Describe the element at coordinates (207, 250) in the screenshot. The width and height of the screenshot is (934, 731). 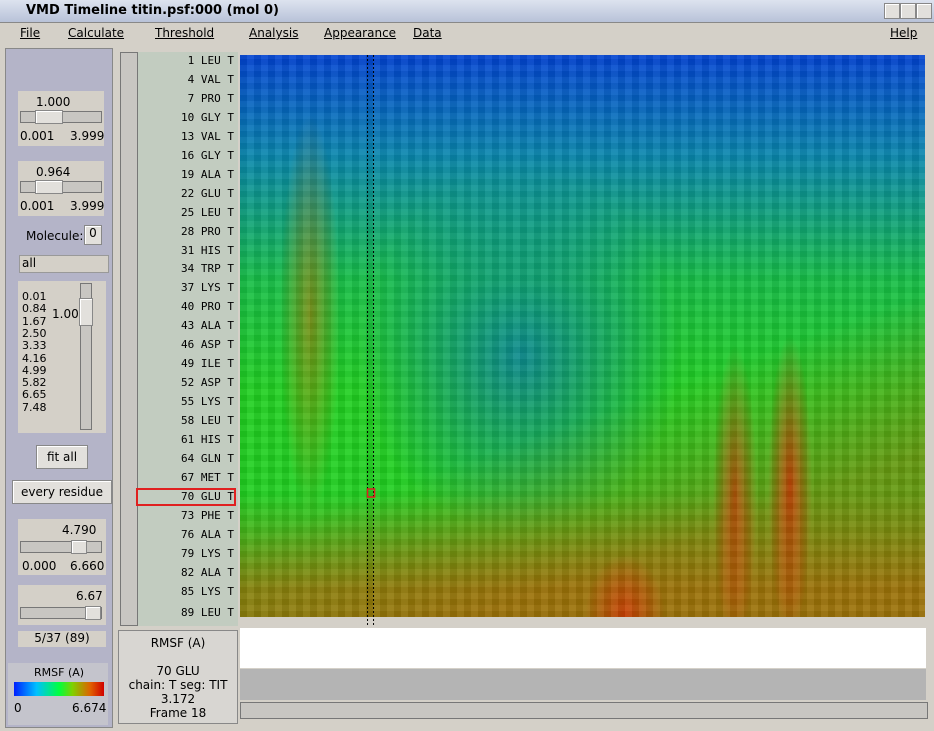
I see `residue-label: 31 HIS T` at that location.